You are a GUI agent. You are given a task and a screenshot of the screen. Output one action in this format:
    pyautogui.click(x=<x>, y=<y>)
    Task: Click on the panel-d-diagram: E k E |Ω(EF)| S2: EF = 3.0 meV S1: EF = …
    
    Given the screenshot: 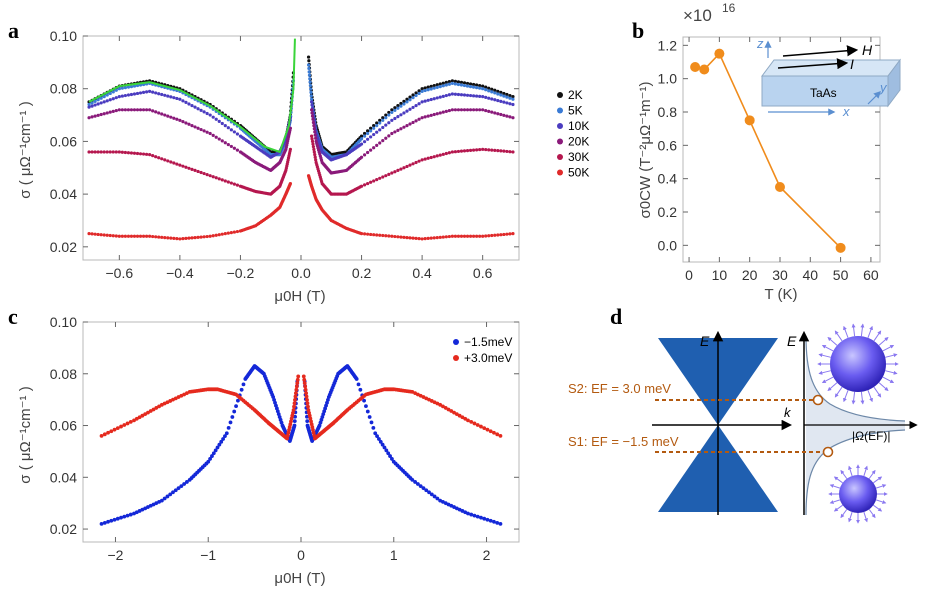 What is the action you would take?
    pyautogui.click(x=743, y=423)
    